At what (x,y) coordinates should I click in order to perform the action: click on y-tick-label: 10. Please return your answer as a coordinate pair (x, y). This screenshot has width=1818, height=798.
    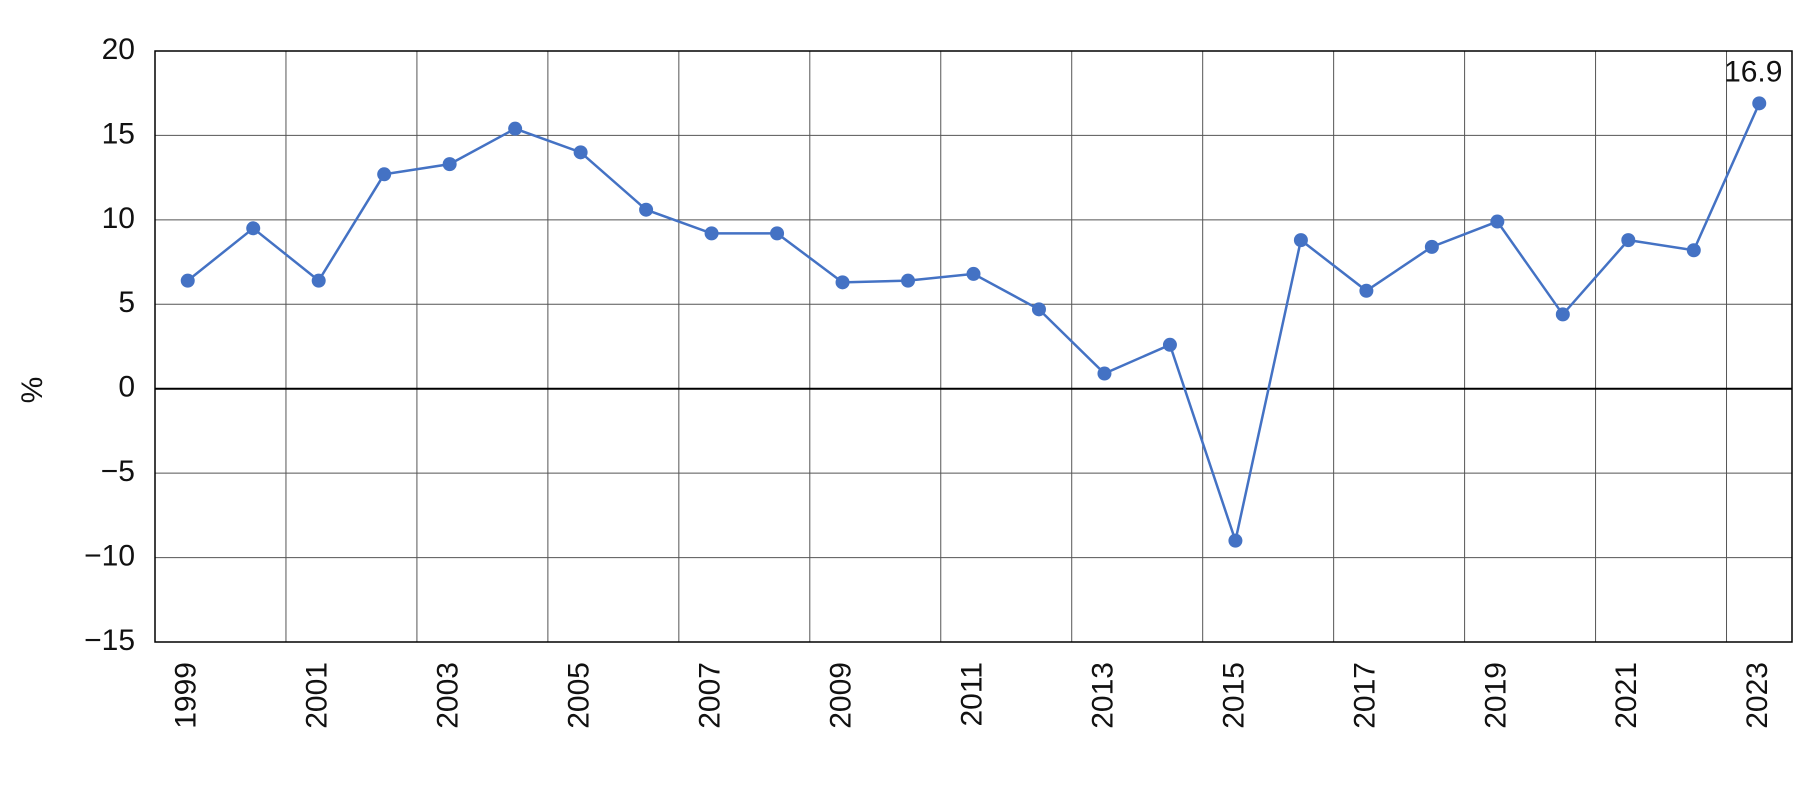
    Looking at the image, I should click on (118, 218).